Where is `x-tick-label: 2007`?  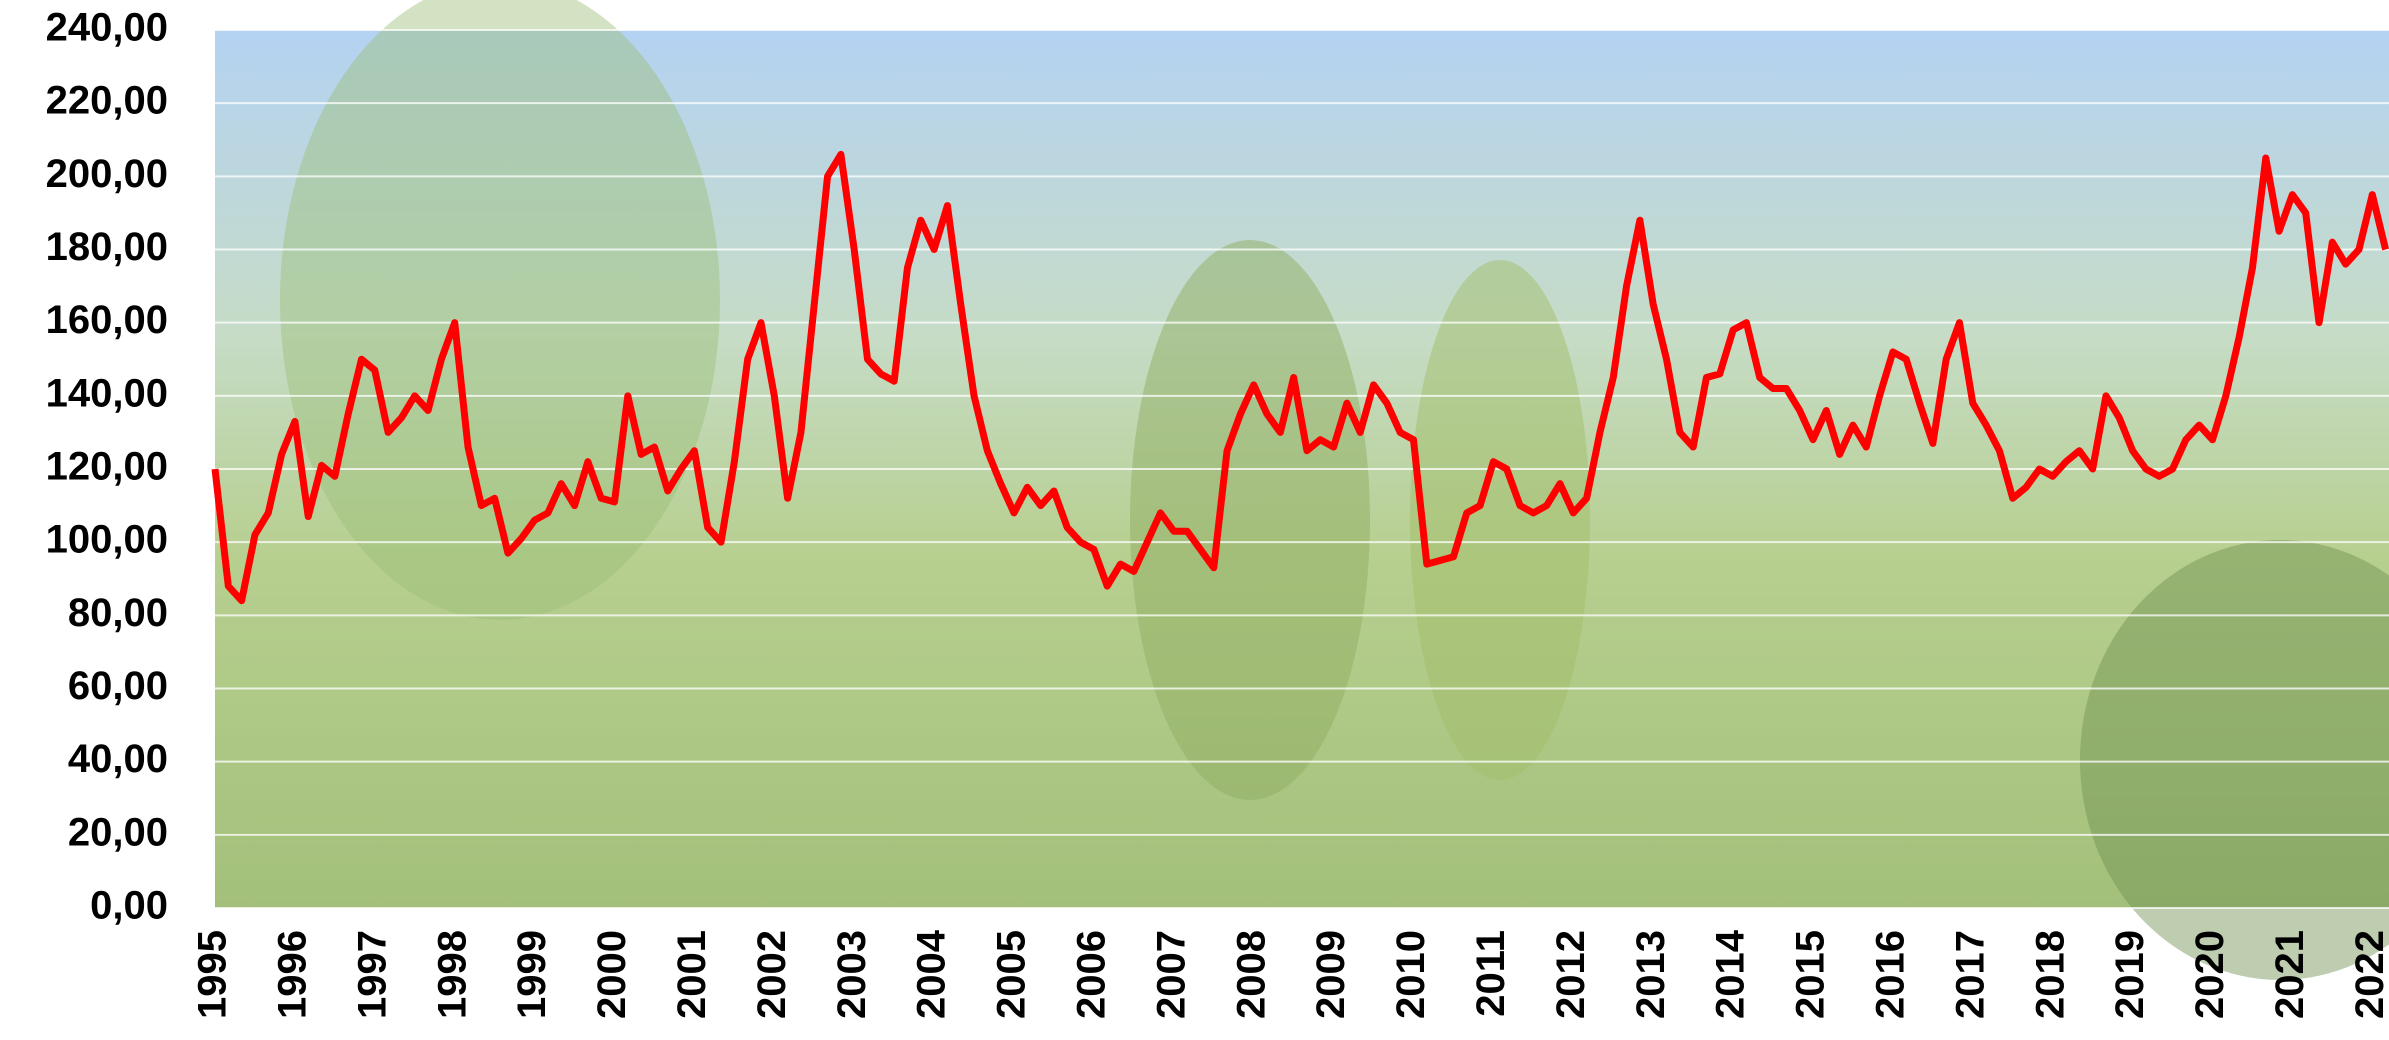 x-tick-label: 2007 is located at coordinates (1171, 974).